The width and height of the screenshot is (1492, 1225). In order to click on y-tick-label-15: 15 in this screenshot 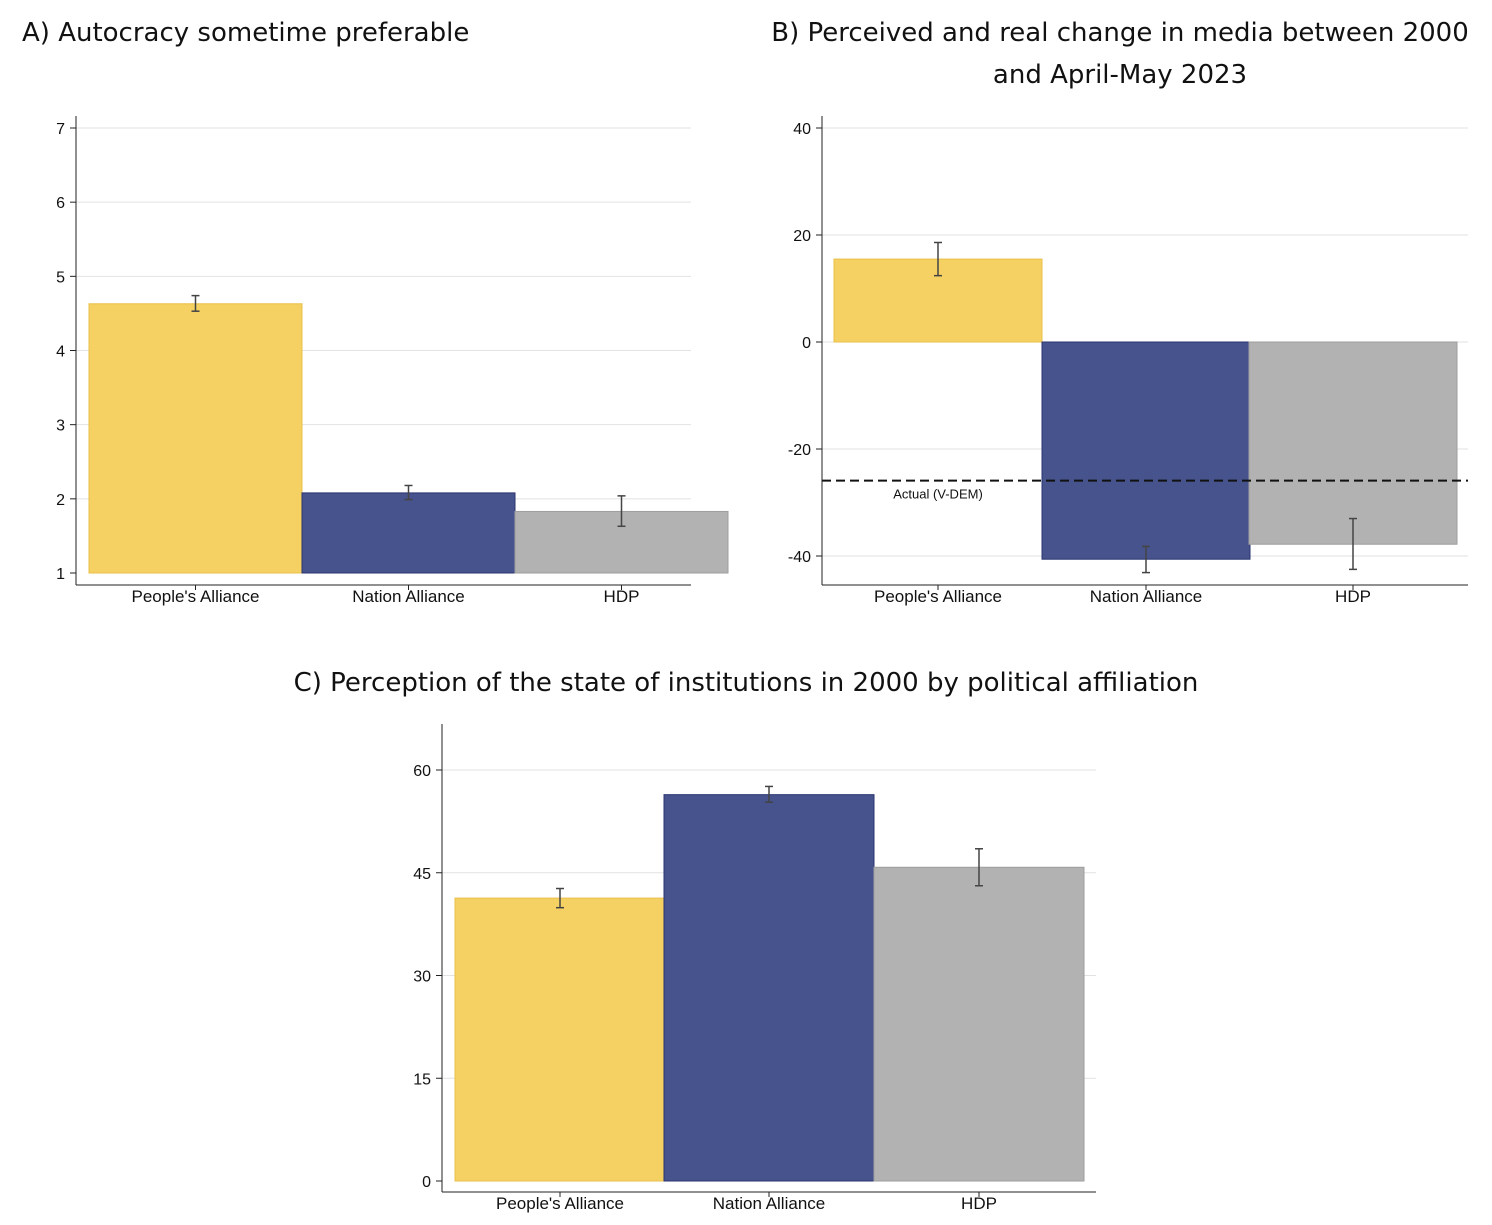, I will do `click(422, 1079)`.